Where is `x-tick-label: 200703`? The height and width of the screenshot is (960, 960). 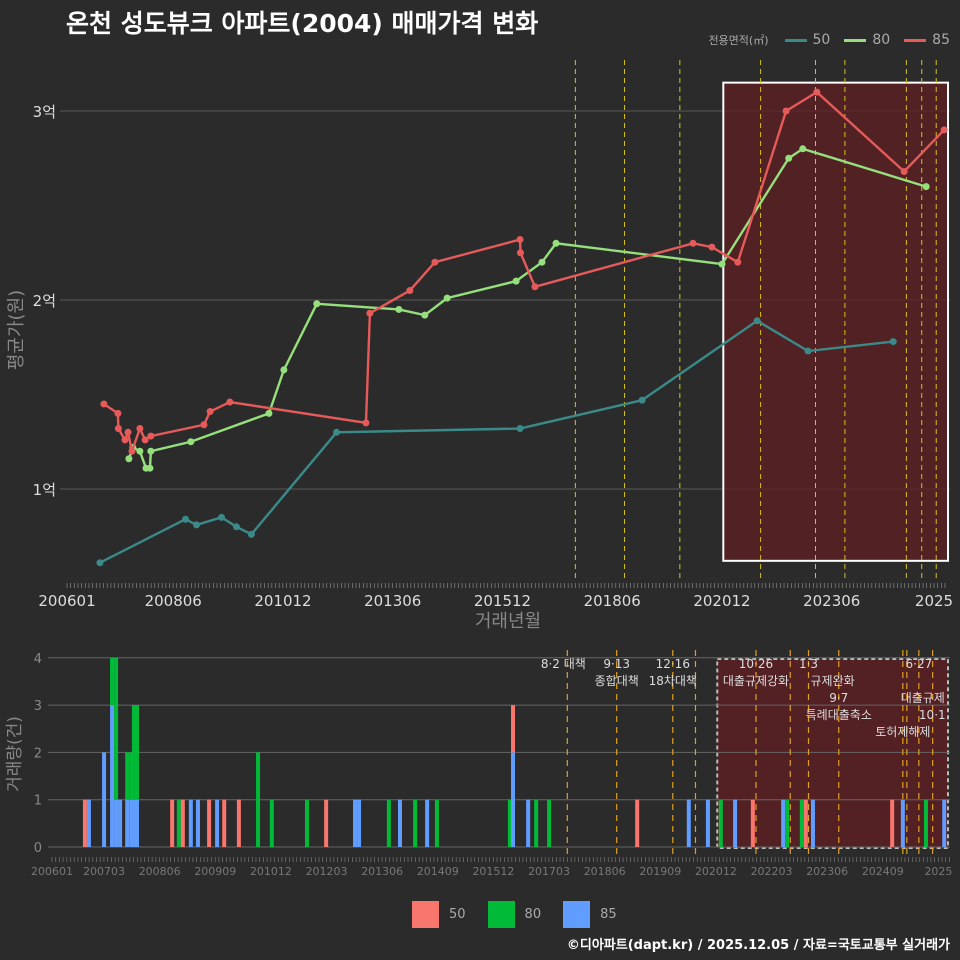
x-tick-label: 200703 is located at coordinates (104, 871).